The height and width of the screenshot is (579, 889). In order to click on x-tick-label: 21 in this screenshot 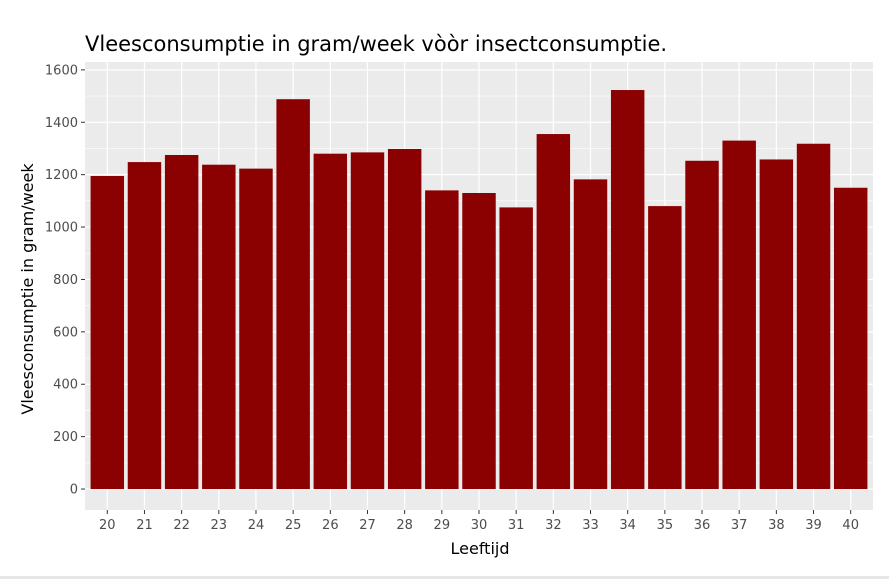, I will do `click(144, 525)`.